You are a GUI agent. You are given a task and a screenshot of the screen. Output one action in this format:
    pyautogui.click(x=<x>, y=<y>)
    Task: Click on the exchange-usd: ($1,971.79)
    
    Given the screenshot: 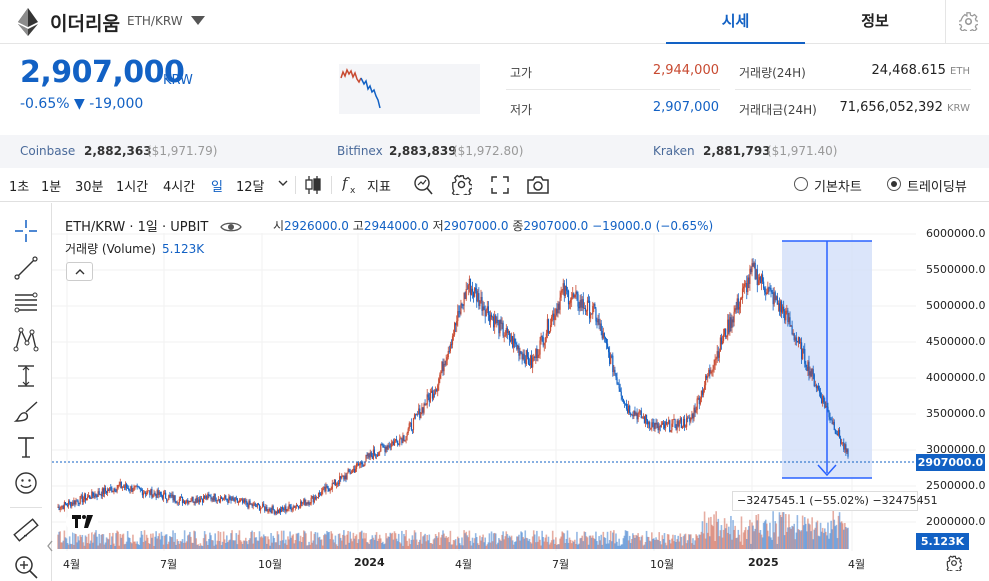 What is the action you would take?
    pyautogui.click(x=182, y=151)
    